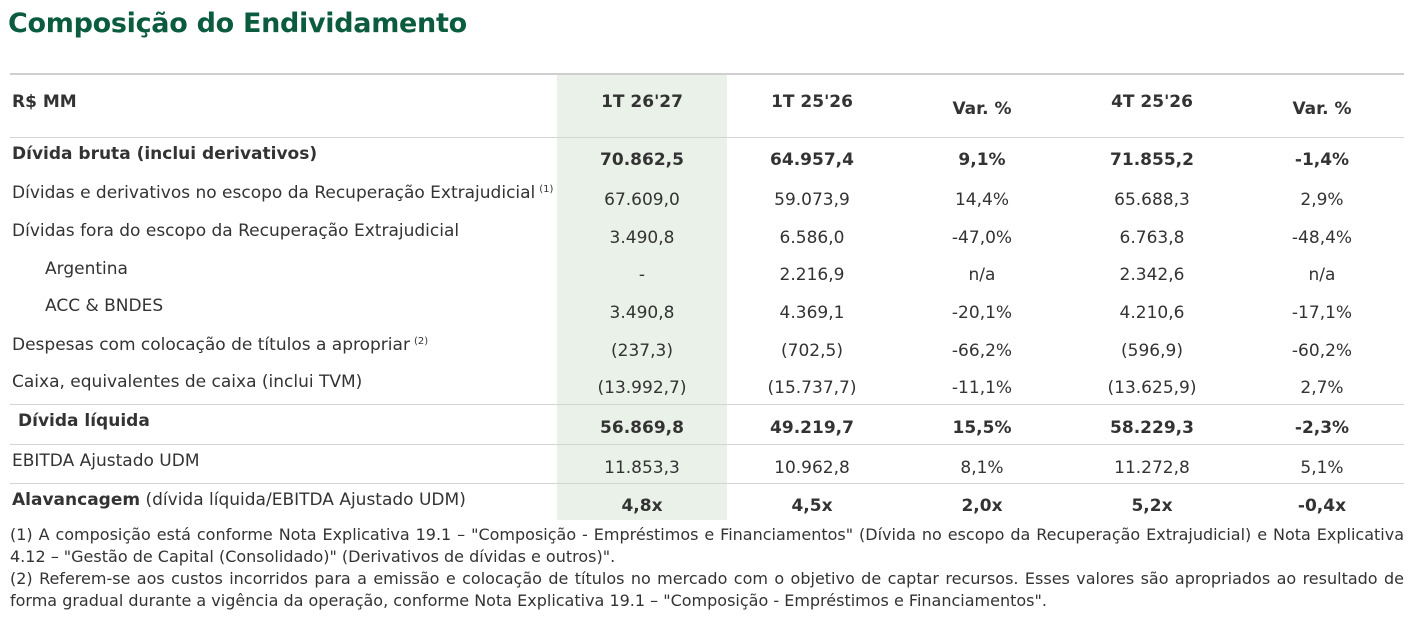 The height and width of the screenshot is (624, 1414). Describe the element at coordinates (707, 137) in the screenshot. I see `header-rule` at that location.